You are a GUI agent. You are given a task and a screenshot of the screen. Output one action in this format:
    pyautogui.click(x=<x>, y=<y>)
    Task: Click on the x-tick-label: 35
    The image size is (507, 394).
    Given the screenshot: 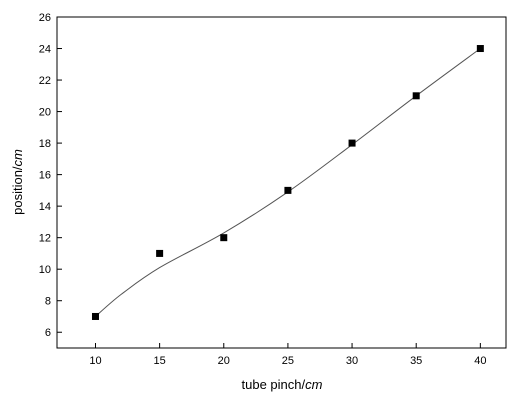 What is the action you would take?
    pyautogui.click(x=416, y=361)
    